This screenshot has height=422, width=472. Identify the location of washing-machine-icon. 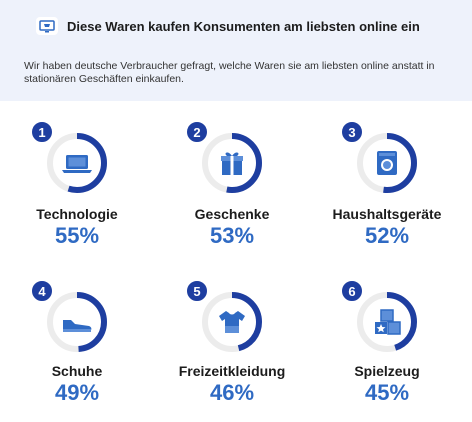
(387, 163).